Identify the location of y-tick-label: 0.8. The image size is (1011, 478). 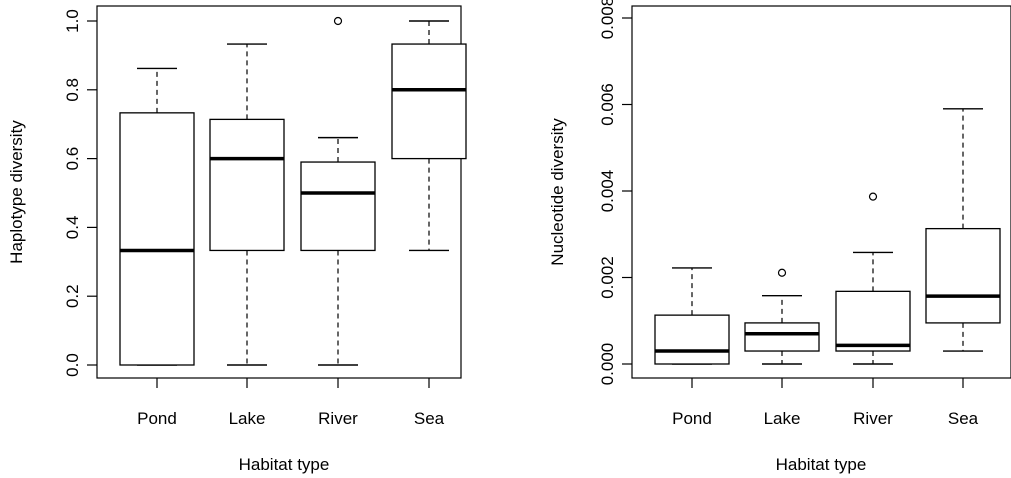
(72, 90).